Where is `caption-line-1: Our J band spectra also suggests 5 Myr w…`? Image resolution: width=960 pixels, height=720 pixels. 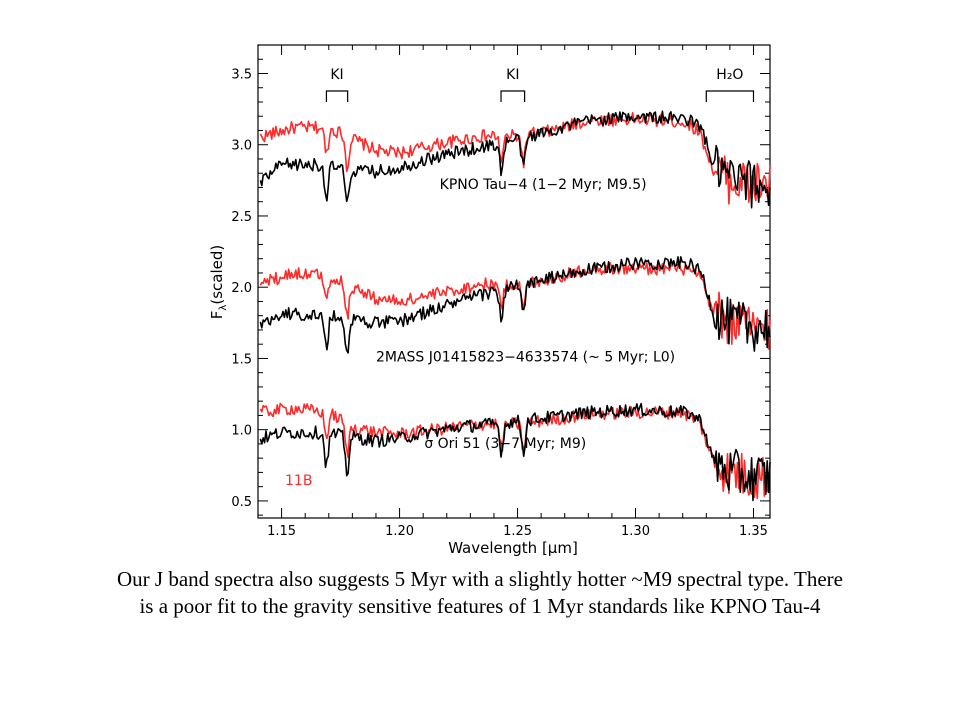
caption-line-1: Our J band spectra also suggests 5 Myr w… is located at coordinates (480, 579).